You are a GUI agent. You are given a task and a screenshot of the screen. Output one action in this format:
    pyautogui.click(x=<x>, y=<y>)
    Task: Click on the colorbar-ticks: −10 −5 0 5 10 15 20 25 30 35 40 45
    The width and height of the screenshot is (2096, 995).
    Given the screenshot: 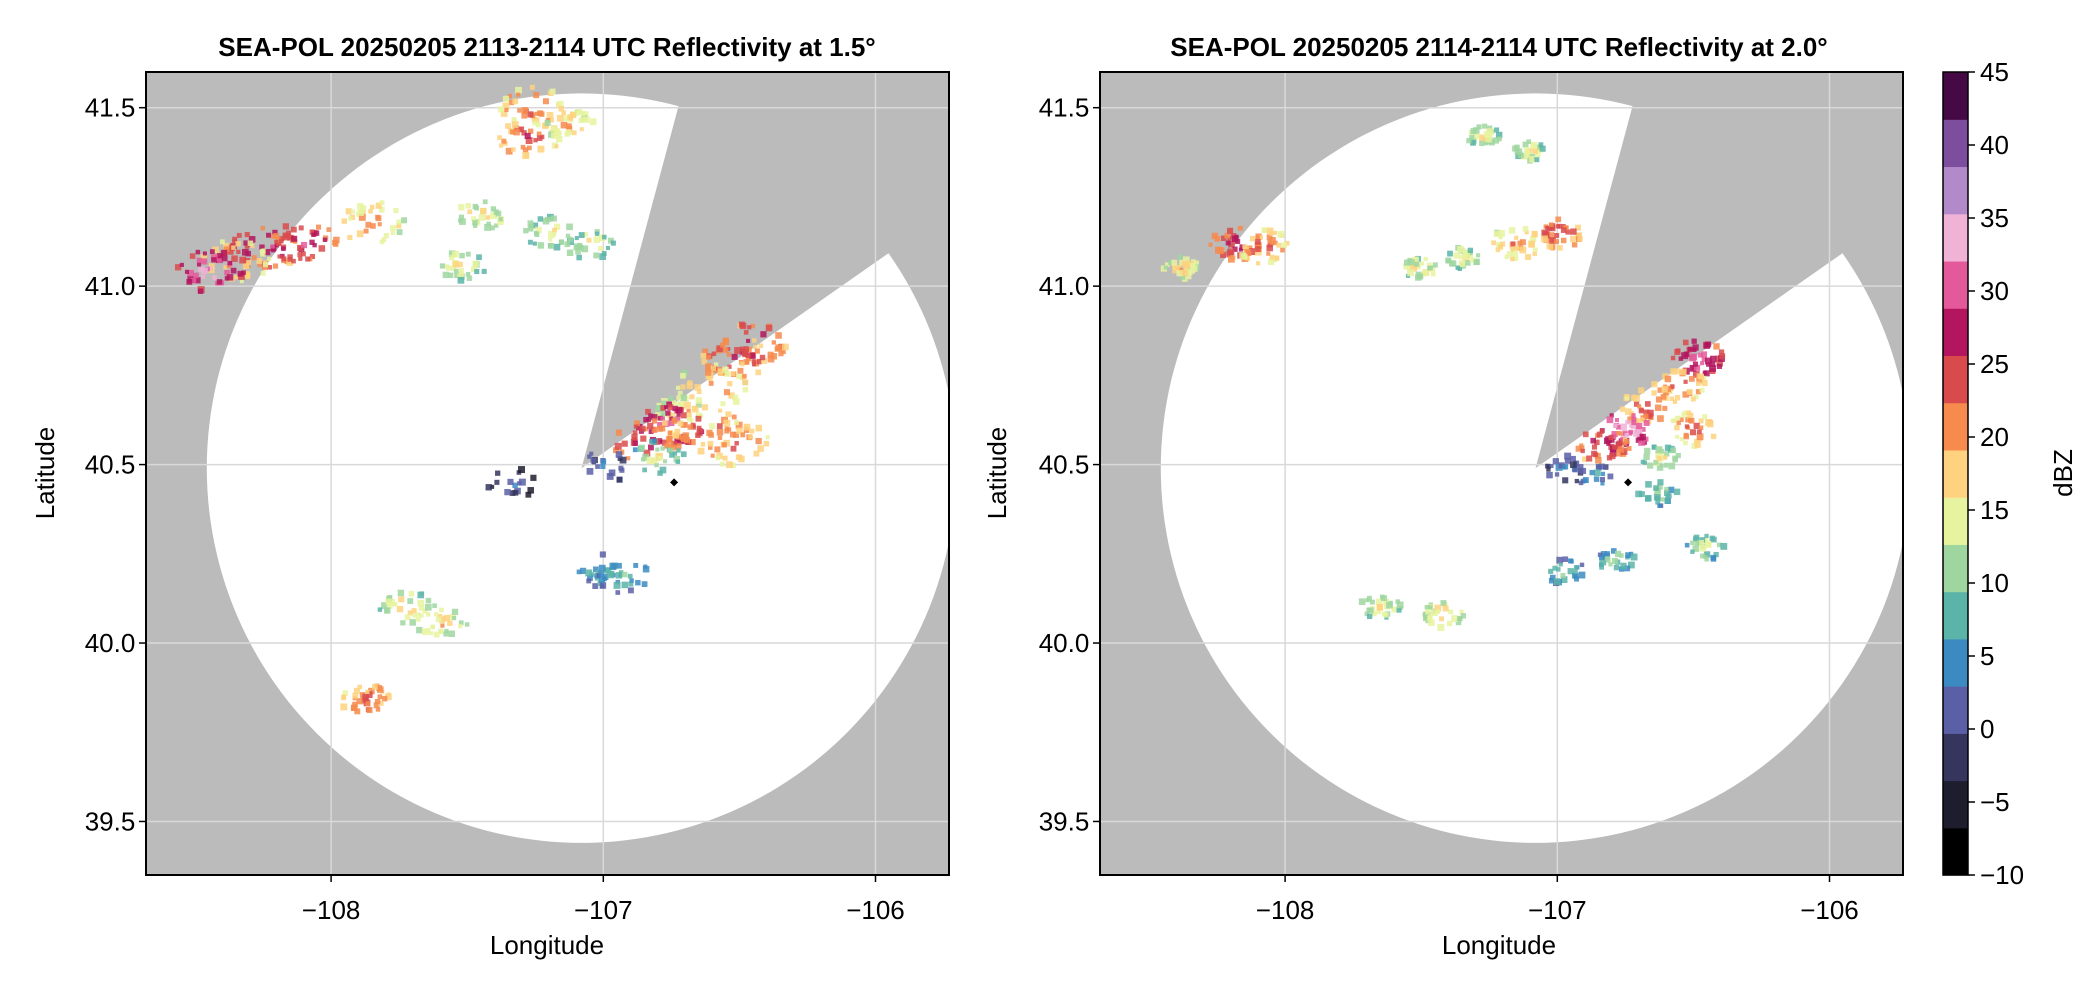 What is the action you would take?
    pyautogui.click(x=1996, y=473)
    